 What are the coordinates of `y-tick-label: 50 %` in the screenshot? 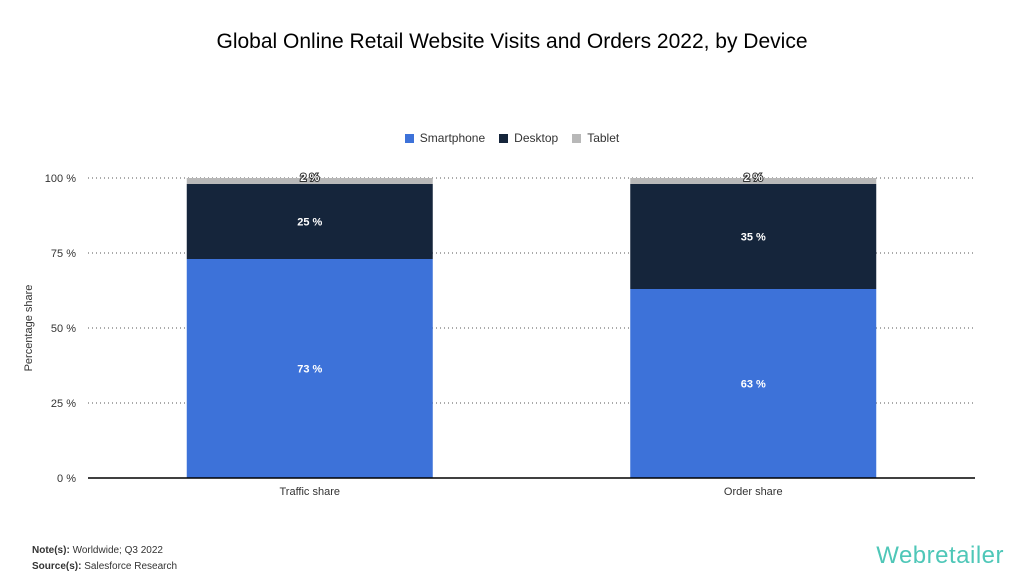 It's located at (63, 329).